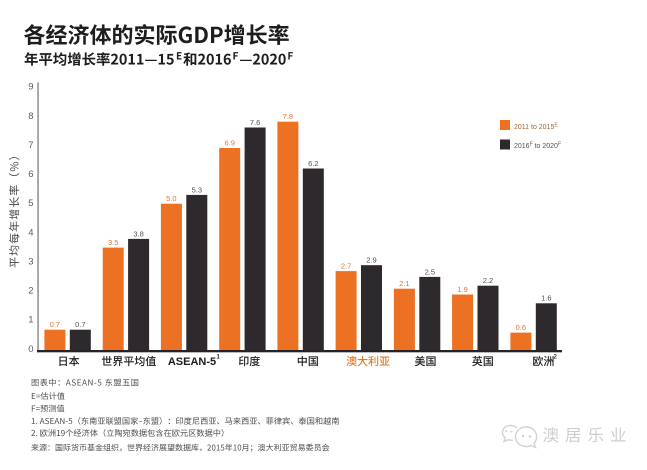 This screenshot has height=470, width=647. What do you see at coordinates (30, 116) in the screenshot?
I see `svg-text: 8` at bounding box center [30, 116].